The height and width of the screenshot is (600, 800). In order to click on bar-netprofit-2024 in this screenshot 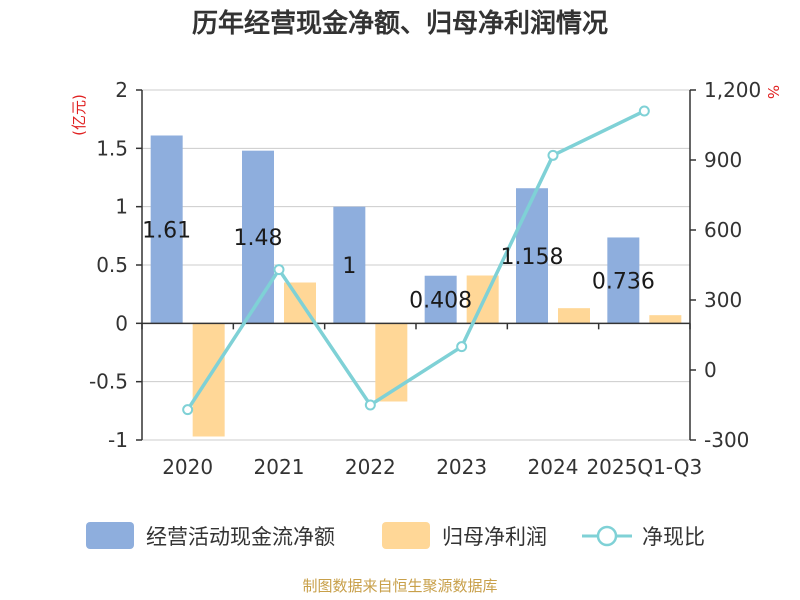, I will do `click(574, 316)`.